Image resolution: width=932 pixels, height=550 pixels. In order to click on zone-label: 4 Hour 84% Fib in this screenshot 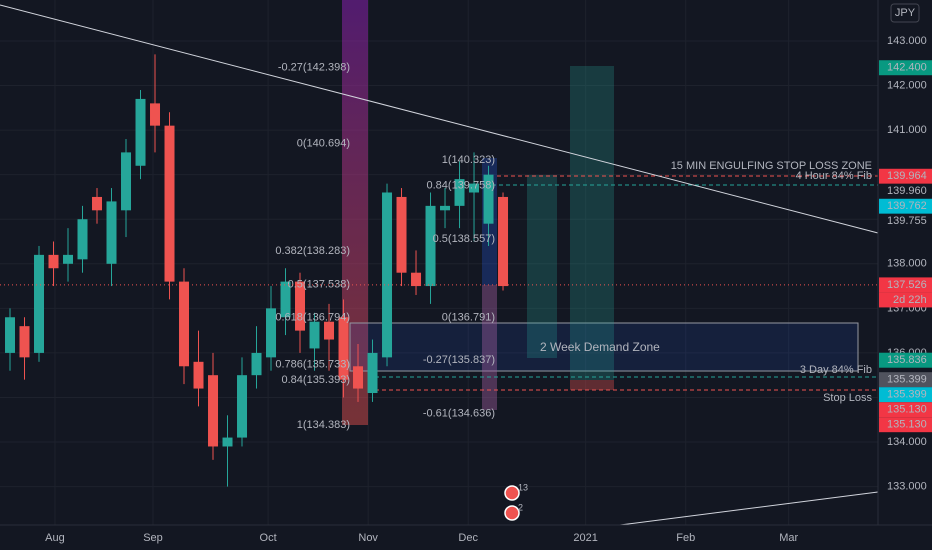, I will do `click(834, 176)`.